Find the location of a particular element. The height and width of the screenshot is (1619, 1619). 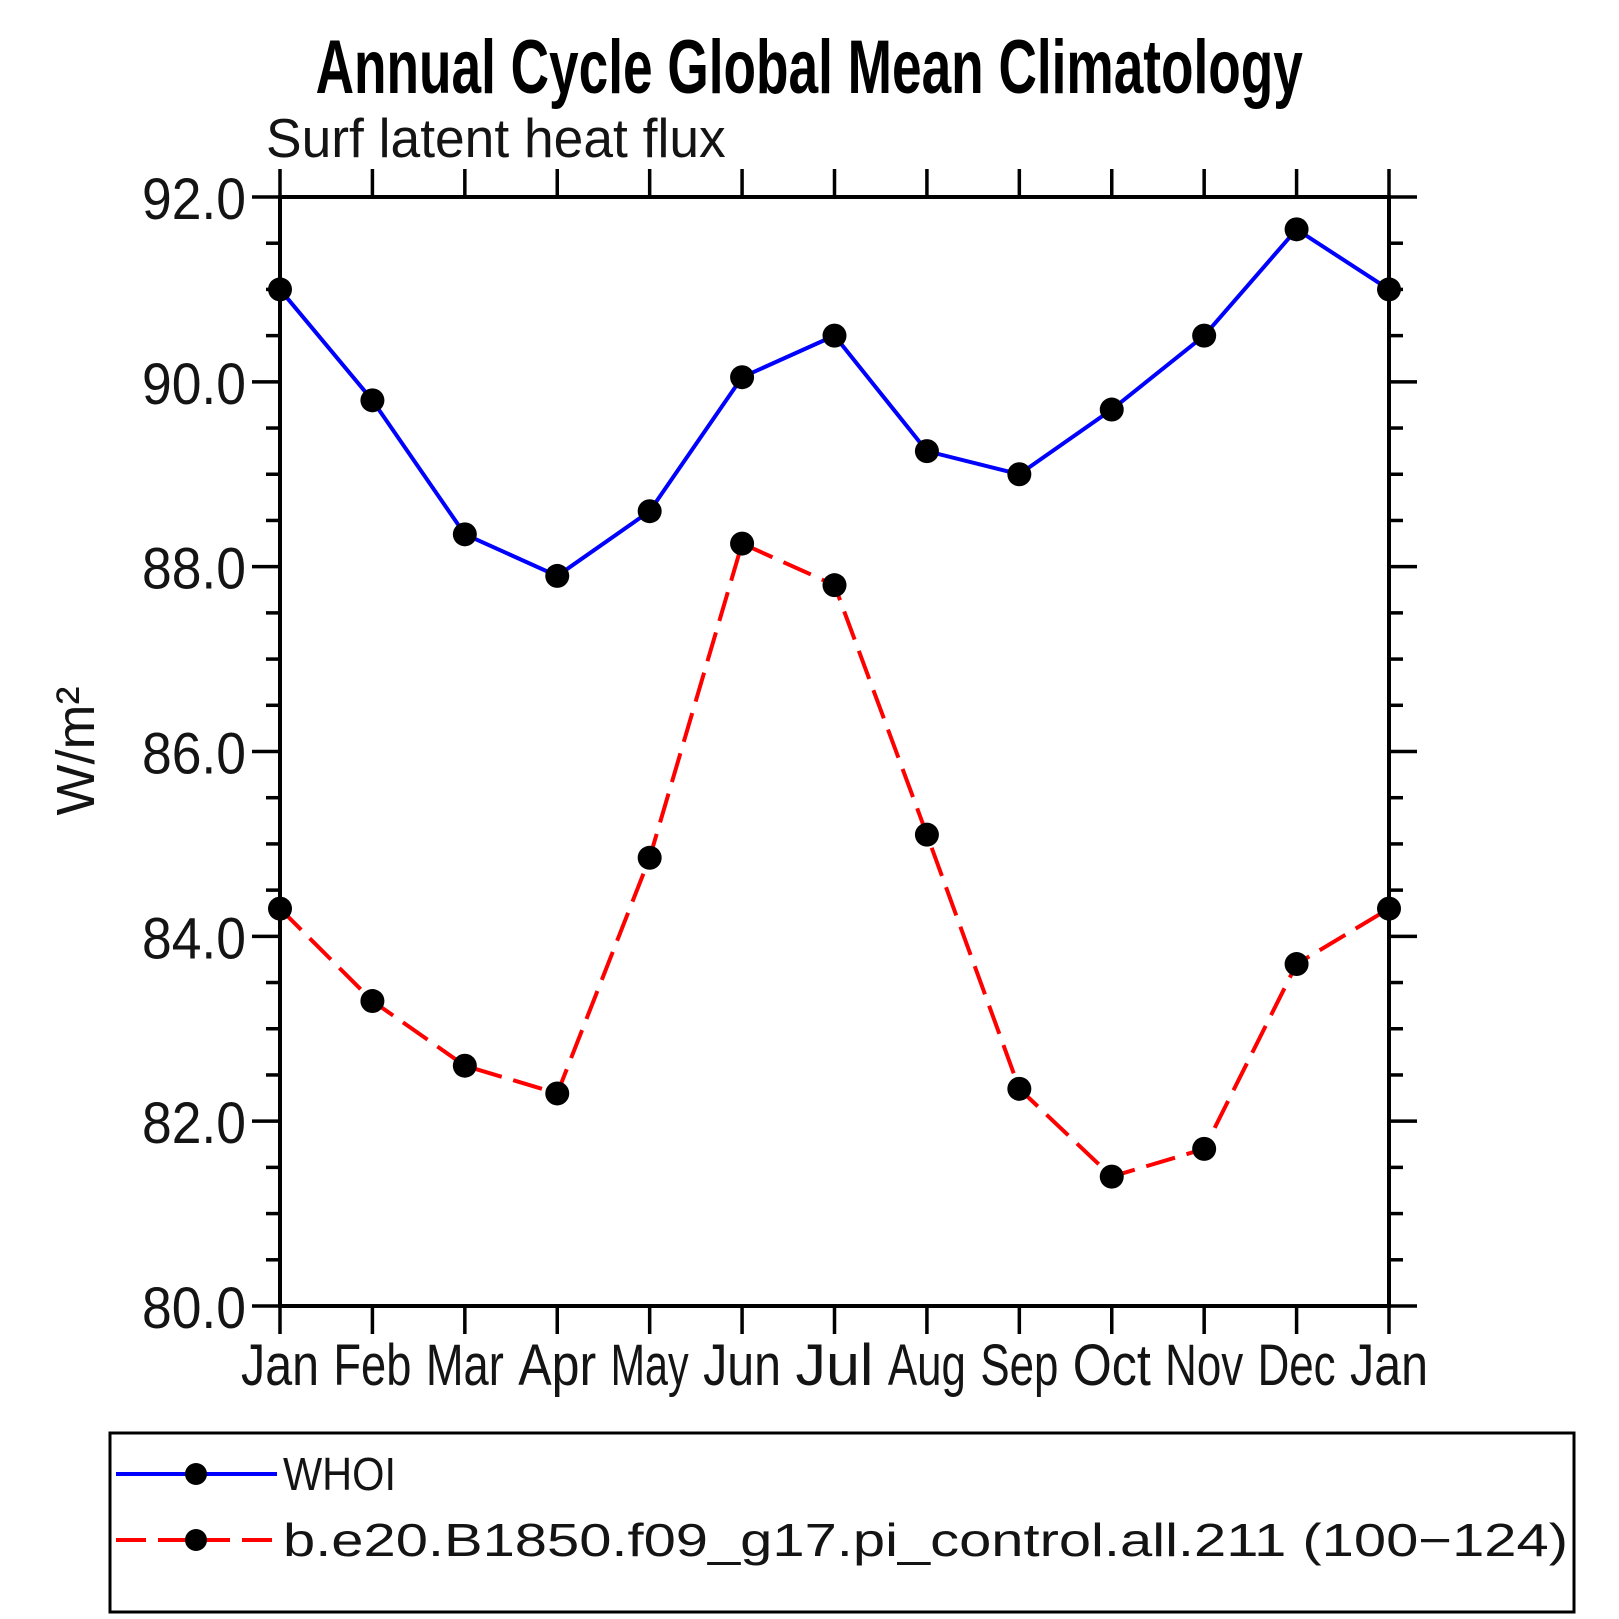

chart-title-row: Annual Cycle Global Mean Climatology is located at coordinates (809, 67).